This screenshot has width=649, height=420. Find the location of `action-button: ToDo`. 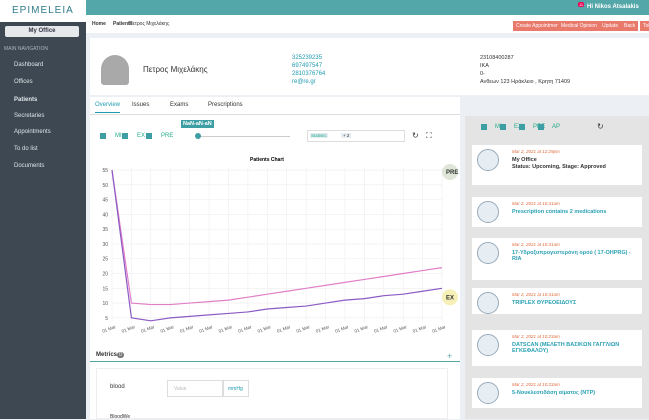

action-button: ToDo is located at coordinates (644, 26).